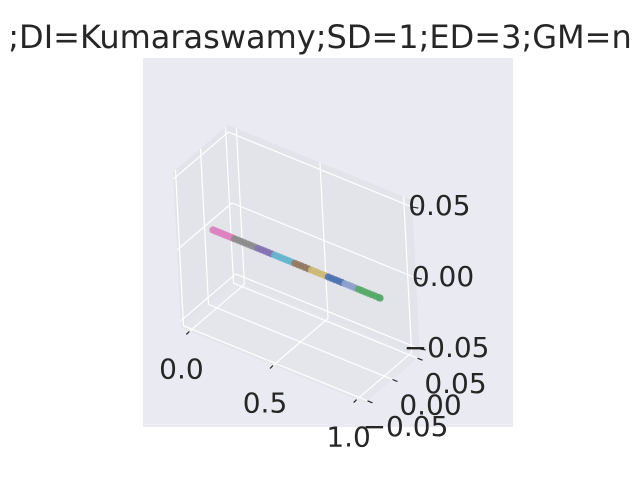 The width and height of the screenshot is (640, 480). What do you see at coordinates (447, 347) in the screenshot?
I see `z-tick-label: −0.05` at bounding box center [447, 347].